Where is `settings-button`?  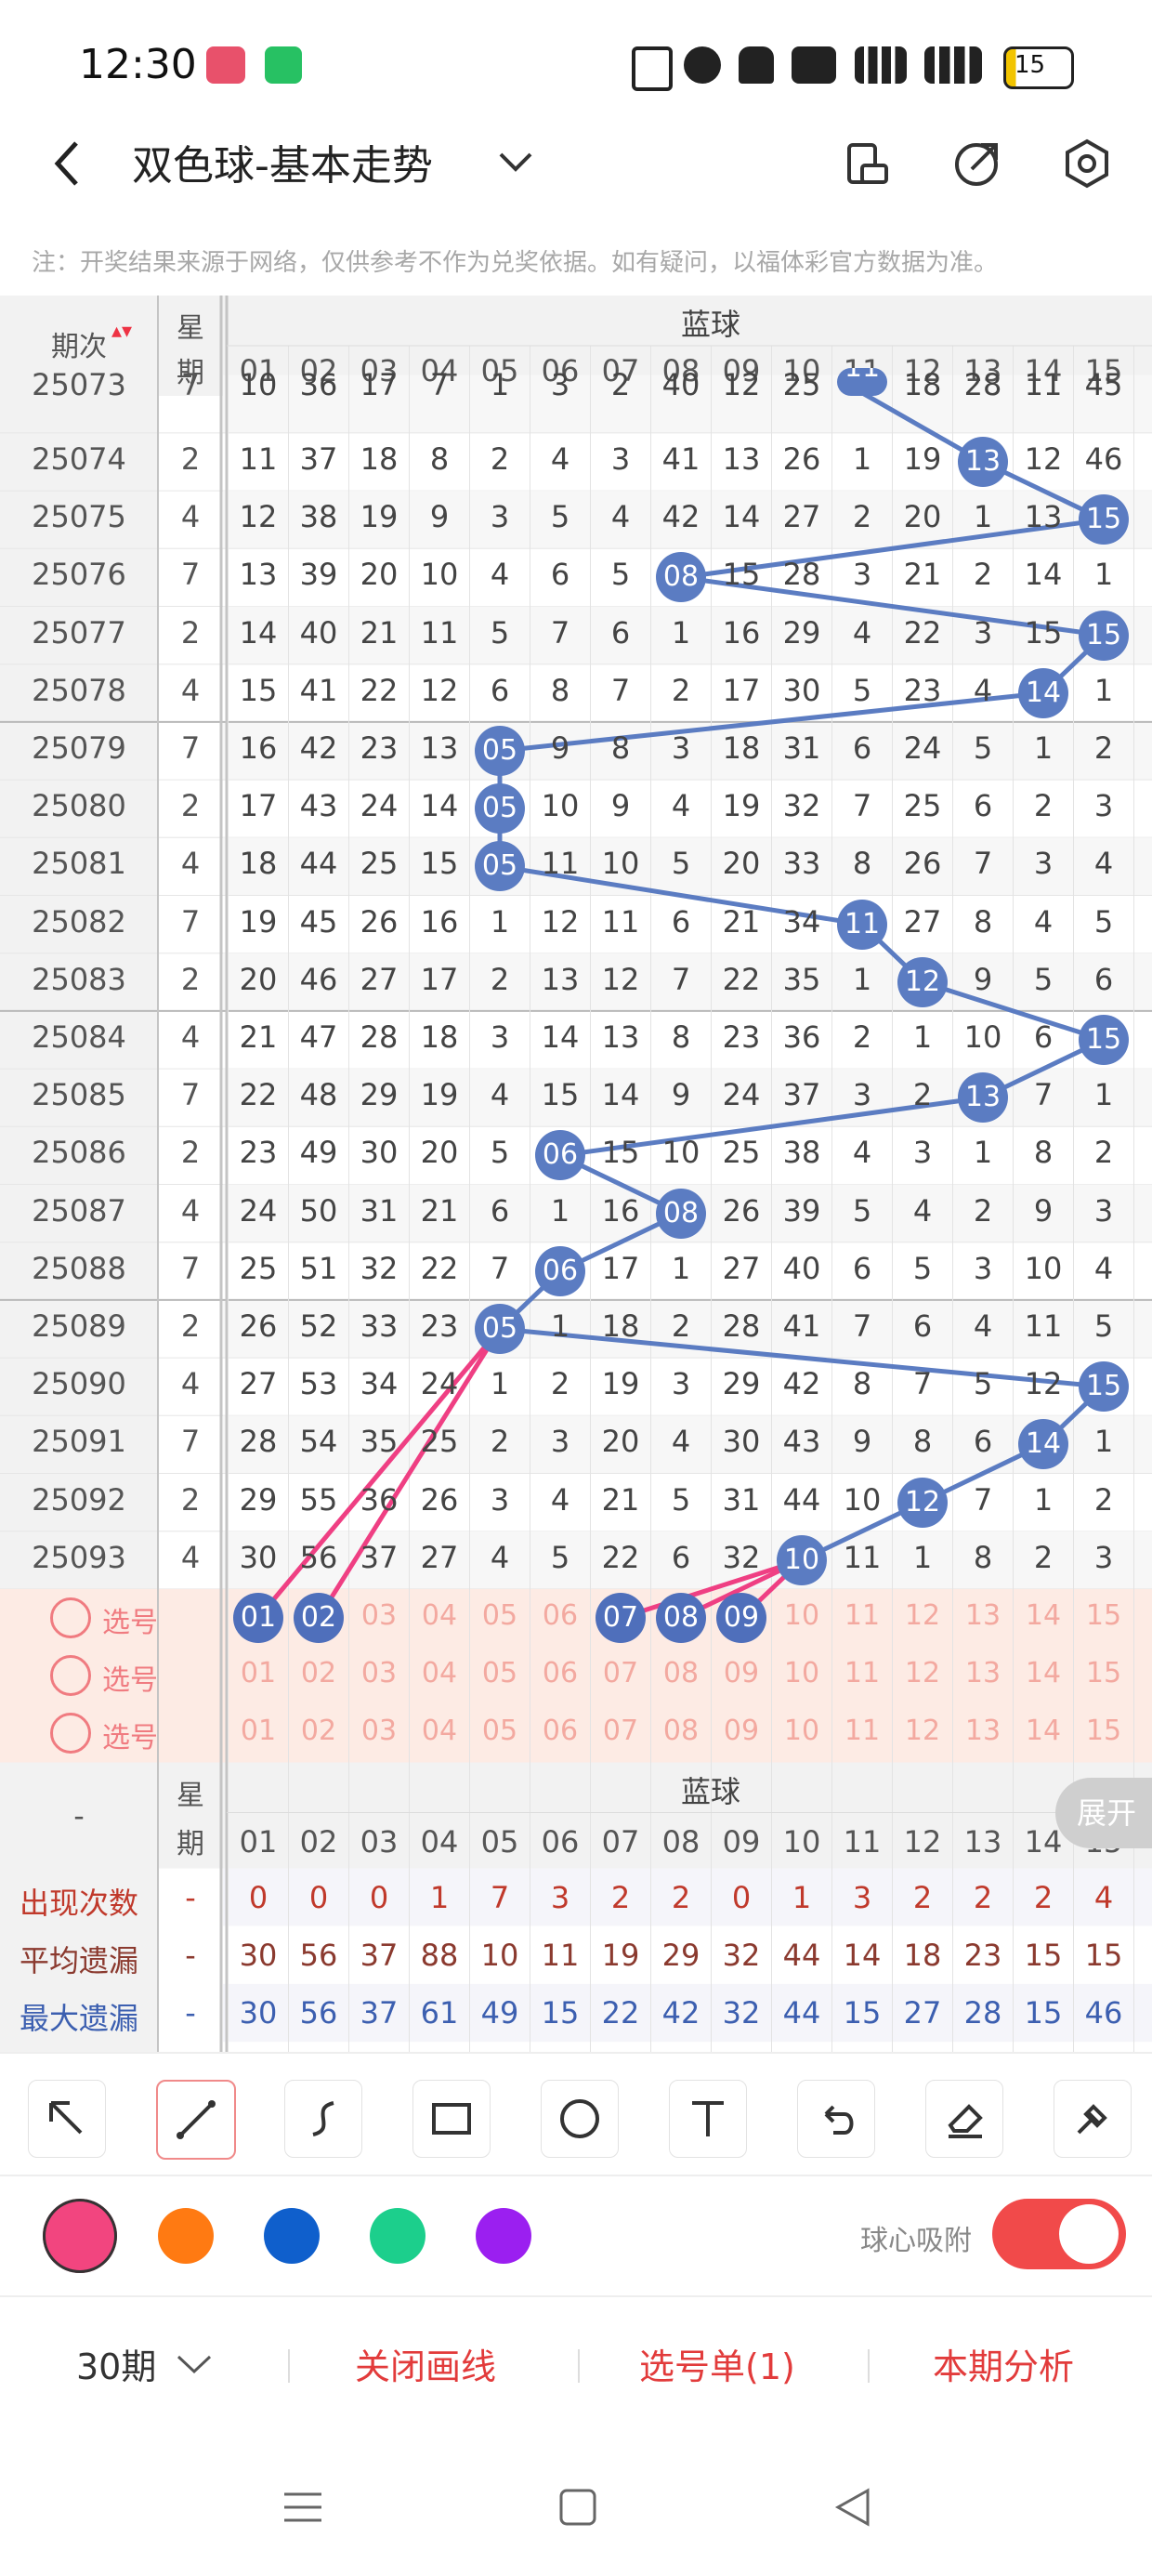 settings-button is located at coordinates (1087, 164).